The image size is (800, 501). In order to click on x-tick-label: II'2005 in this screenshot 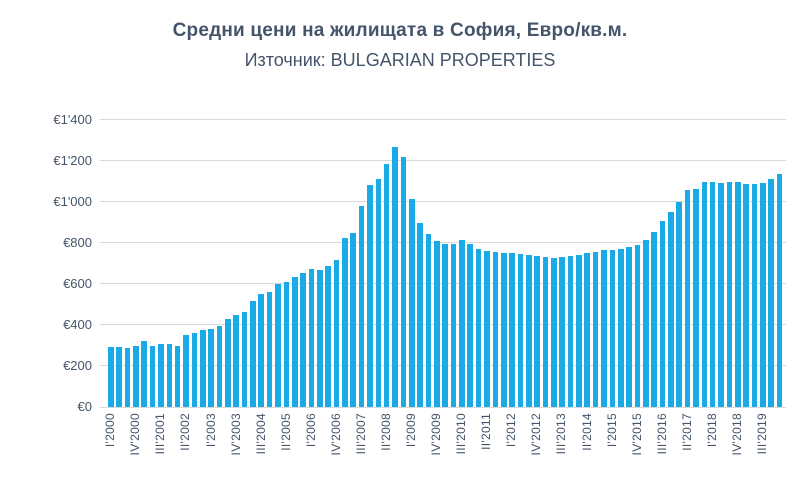, I will do `click(285, 432)`.